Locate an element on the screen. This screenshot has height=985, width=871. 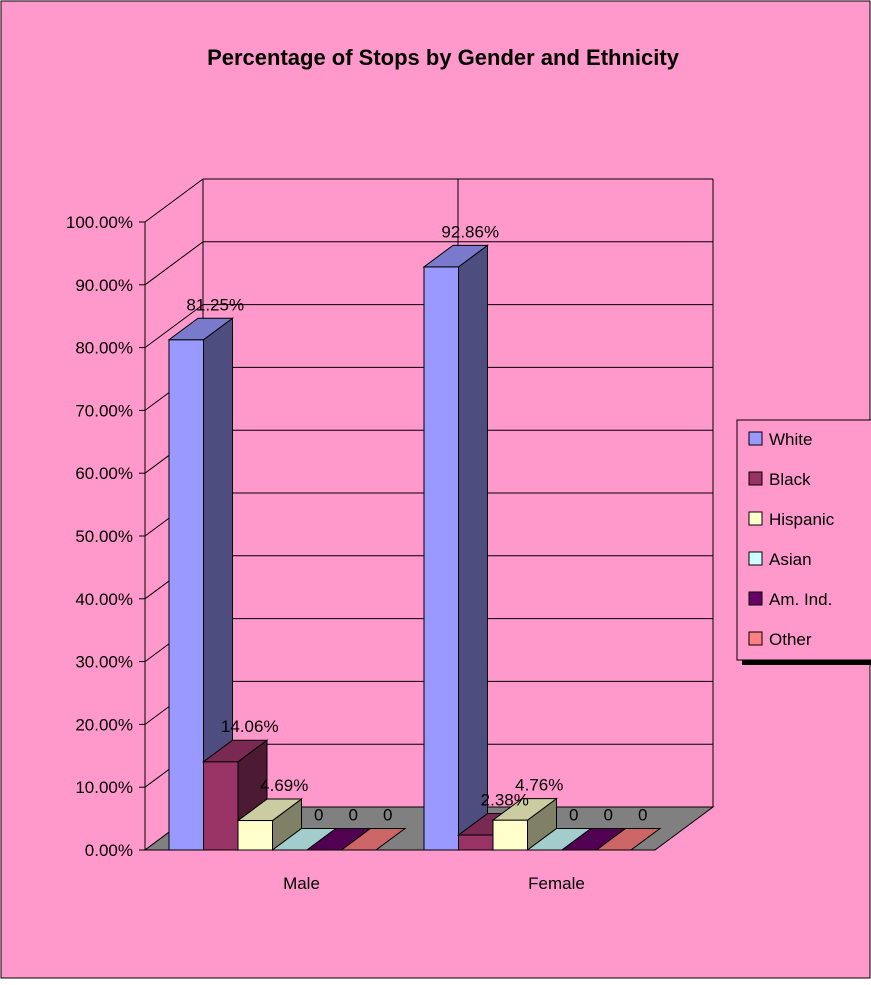
y-tick-label: 100.00% is located at coordinates (99, 222).